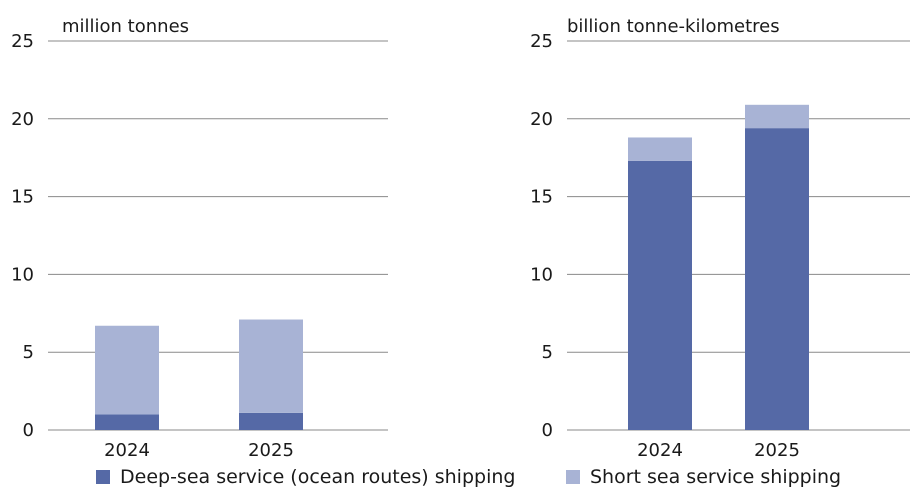  What do you see at coordinates (125, 26) in the screenshot?
I see `unit-label: million tonnes` at bounding box center [125, 26].